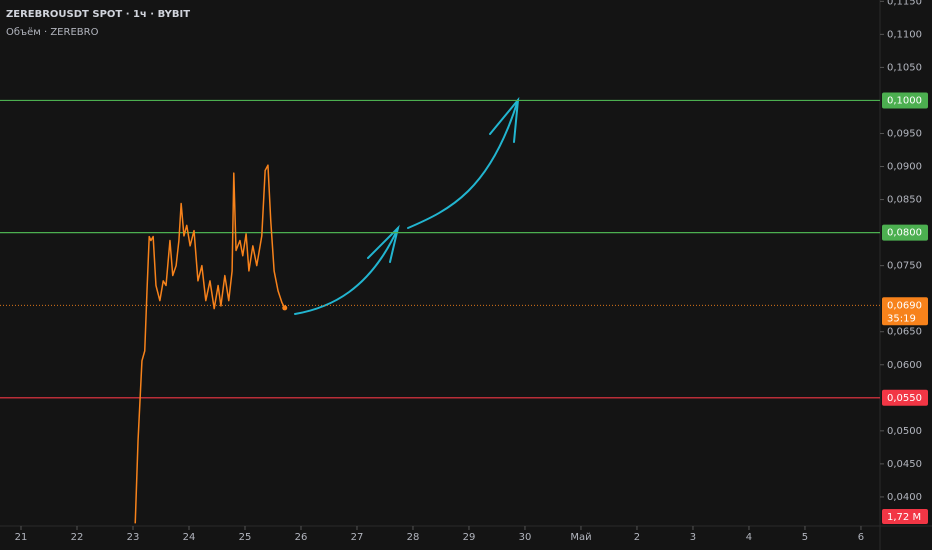 Image resolution: width=932 pixels, height=550 pixels. I want to click on level-label: 0,1000, so click(904, 100).